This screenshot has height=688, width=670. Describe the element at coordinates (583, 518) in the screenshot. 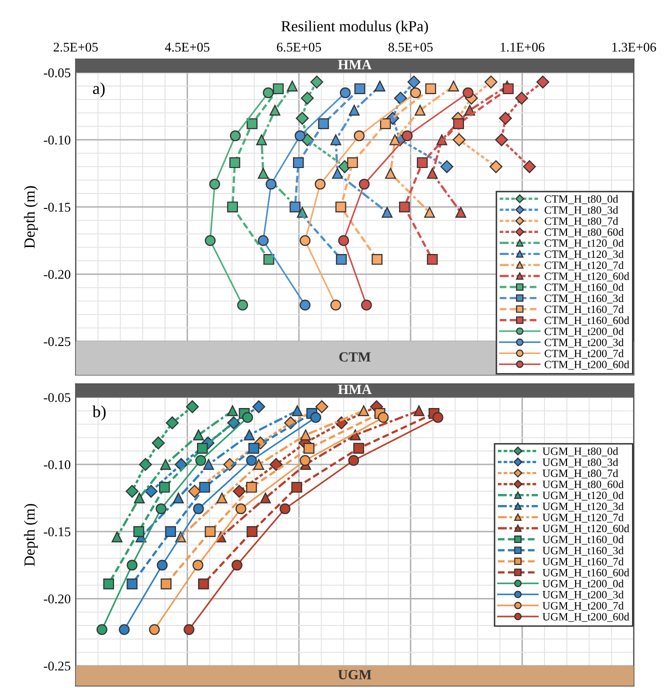

I see `legend-label: UGM_H_t120_7d` at that location.